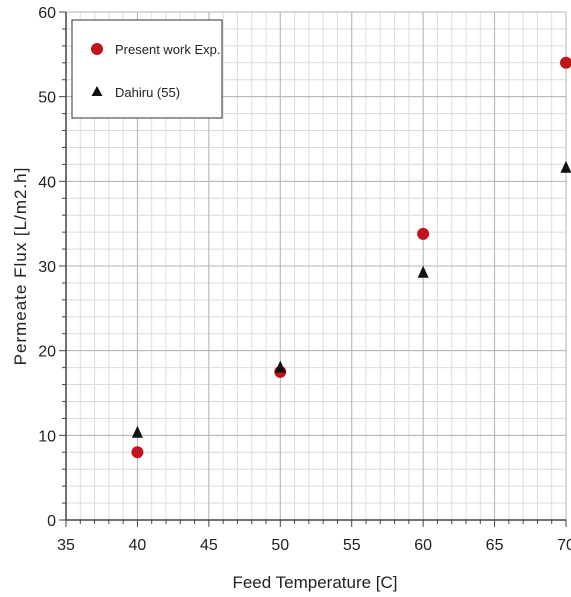  Describe the element at coordinates (97, 91) in the screenshot. I see `legend-marker-dahiru` at that location.